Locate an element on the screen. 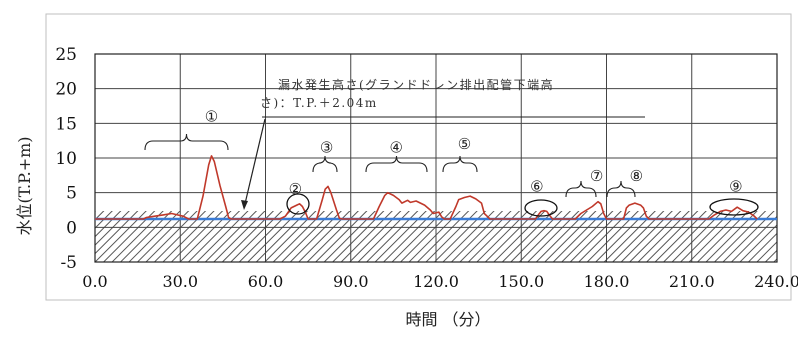 Image resolution: width=798 pixels, height=340 pixels. peak-label-5: ⑥ is located at coordinates (536, 186).